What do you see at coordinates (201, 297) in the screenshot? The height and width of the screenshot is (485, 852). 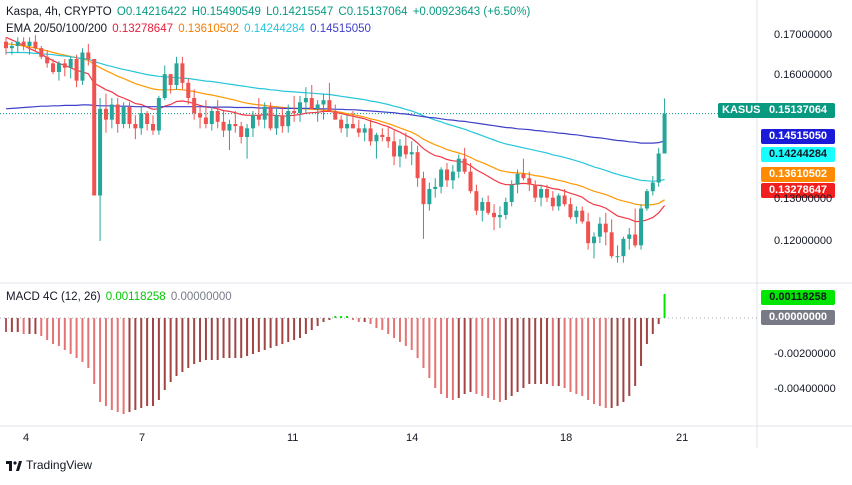 I see `macd-value2: 0.00000000` at bounding box center [201, 297].